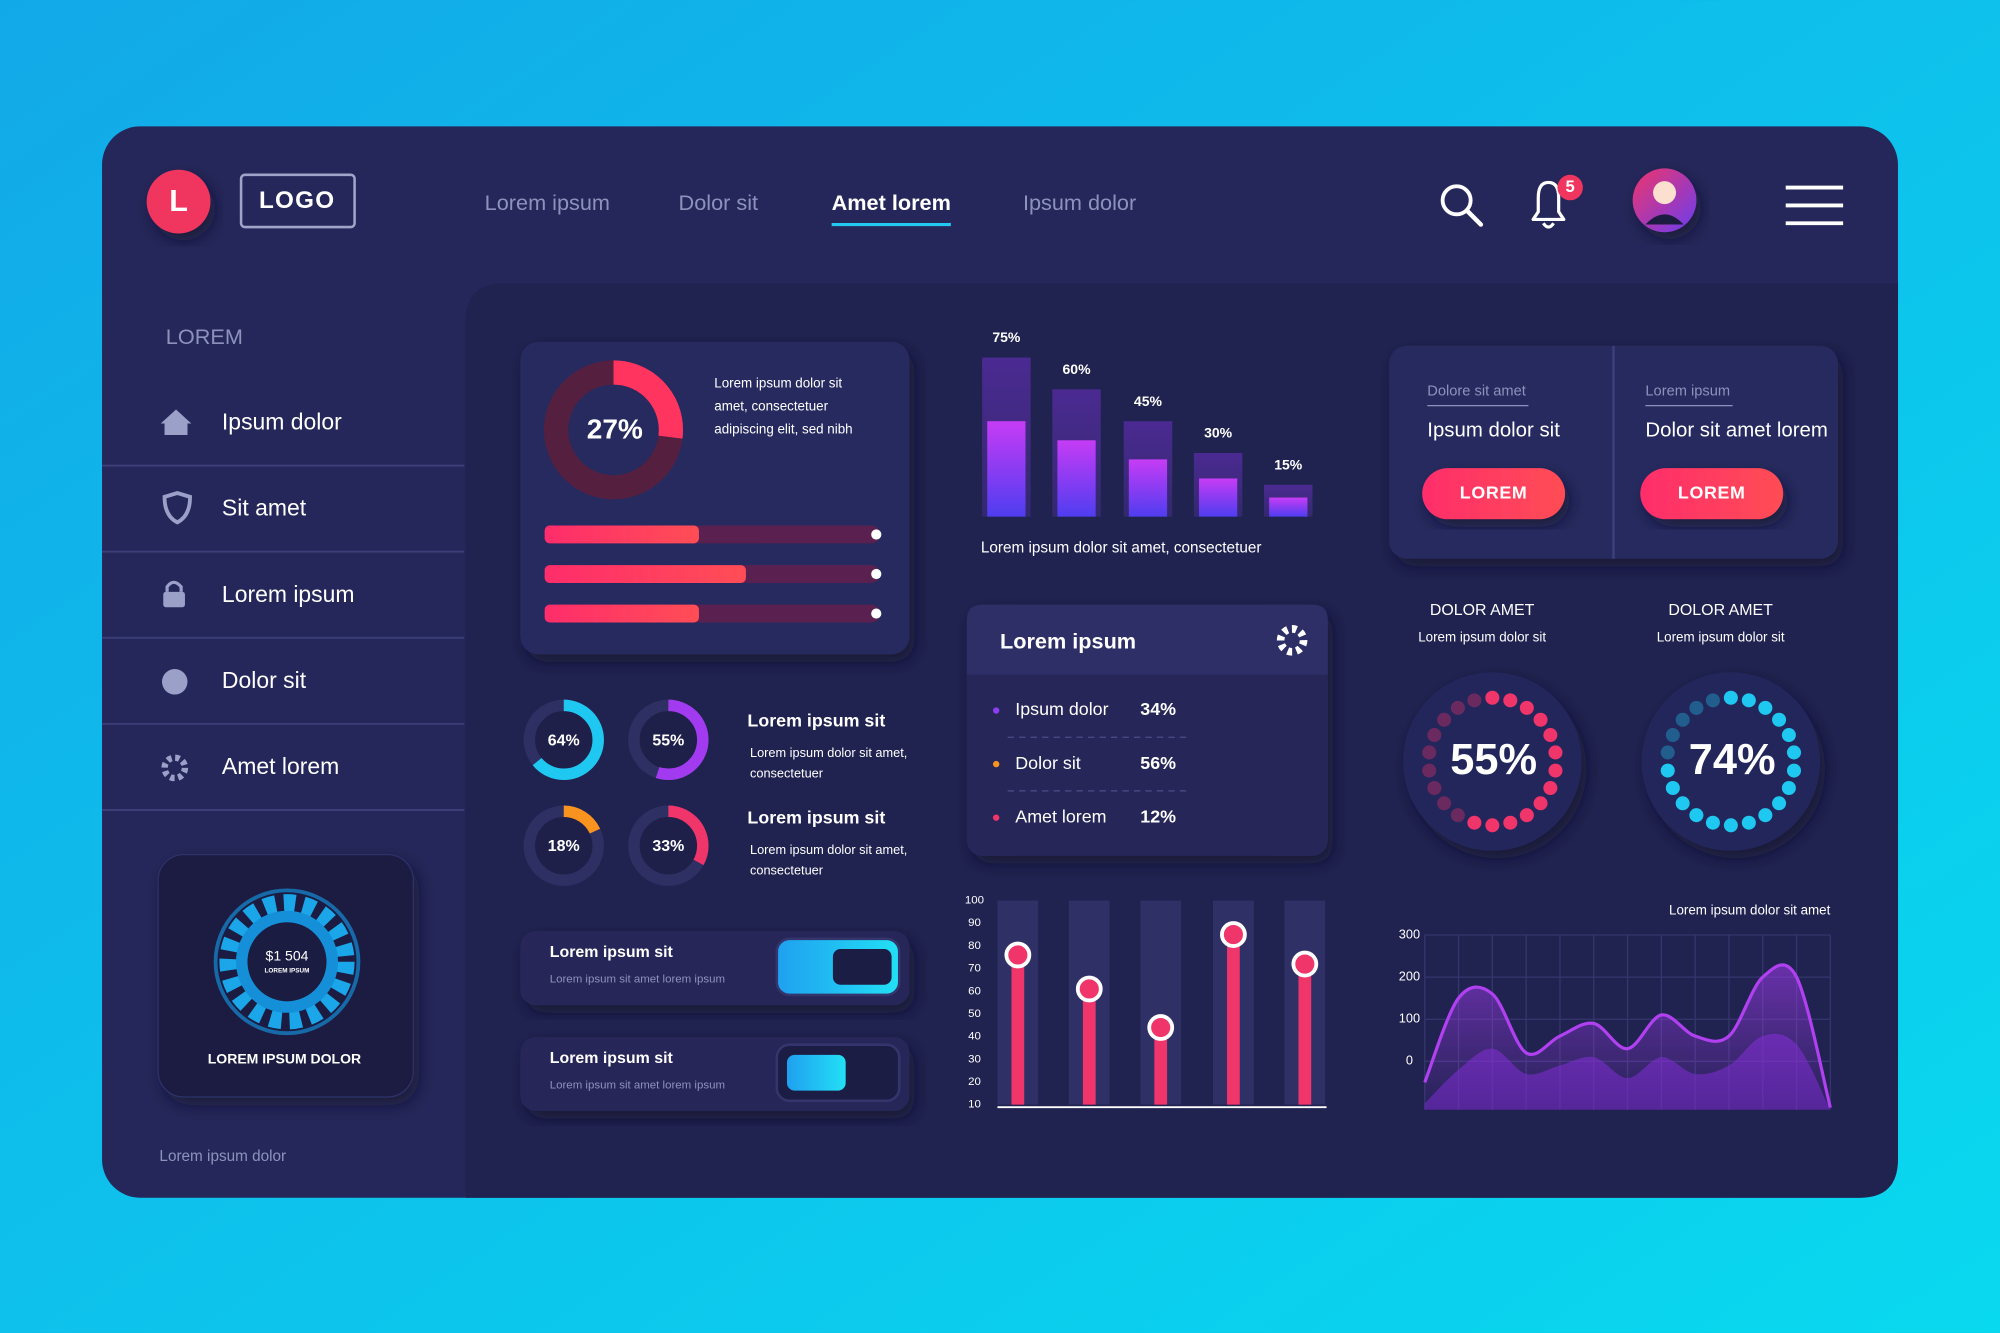 This screenshot has height=1333, width=2000. What do you see at coordinates (297, 200) in the screenshot?
I see `logo-text: LOGO` at bounding box center [297, 200].